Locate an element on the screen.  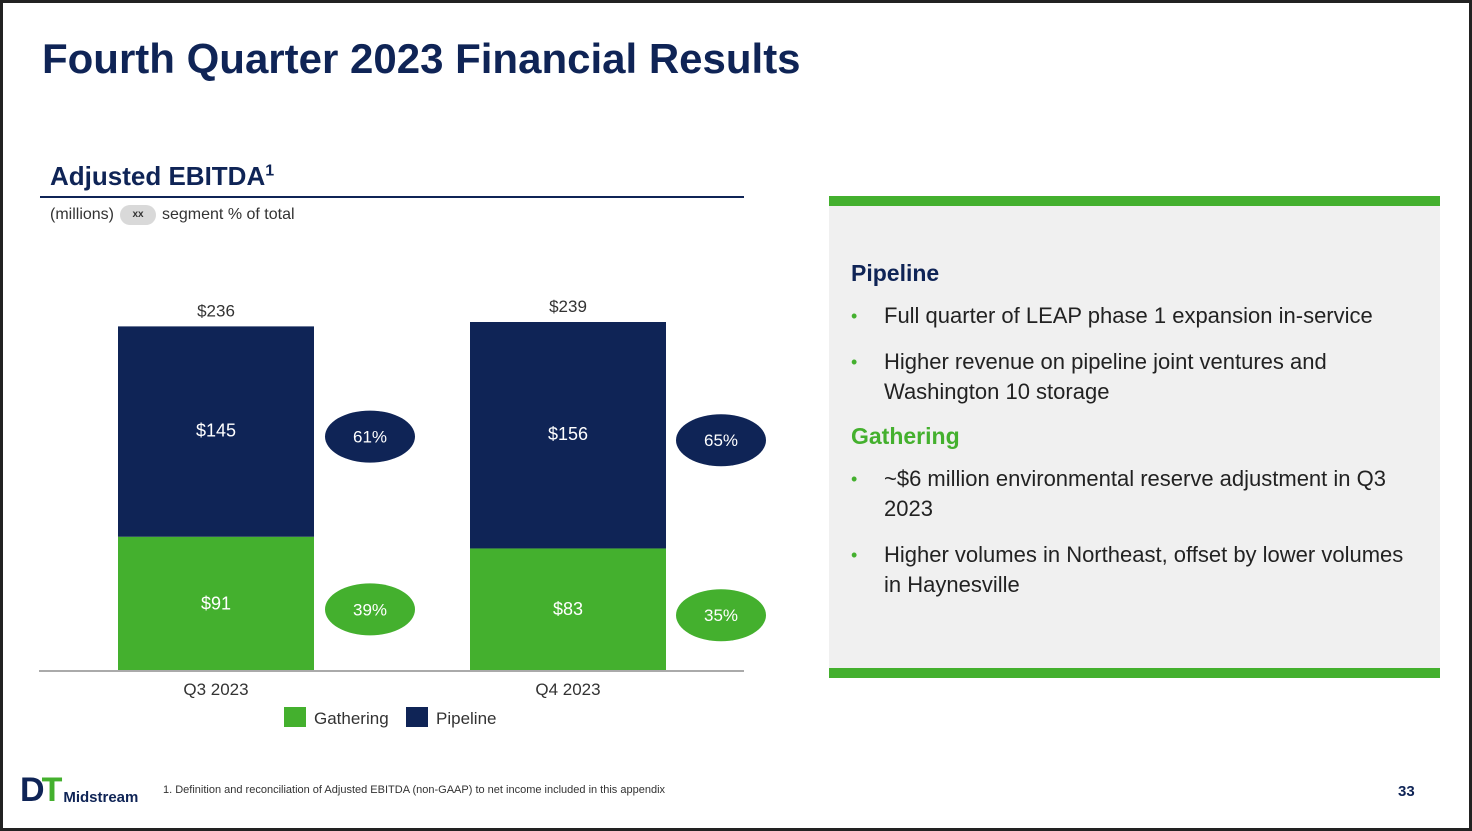
share-pill-label: 61% is located at coordinates (370, 437).